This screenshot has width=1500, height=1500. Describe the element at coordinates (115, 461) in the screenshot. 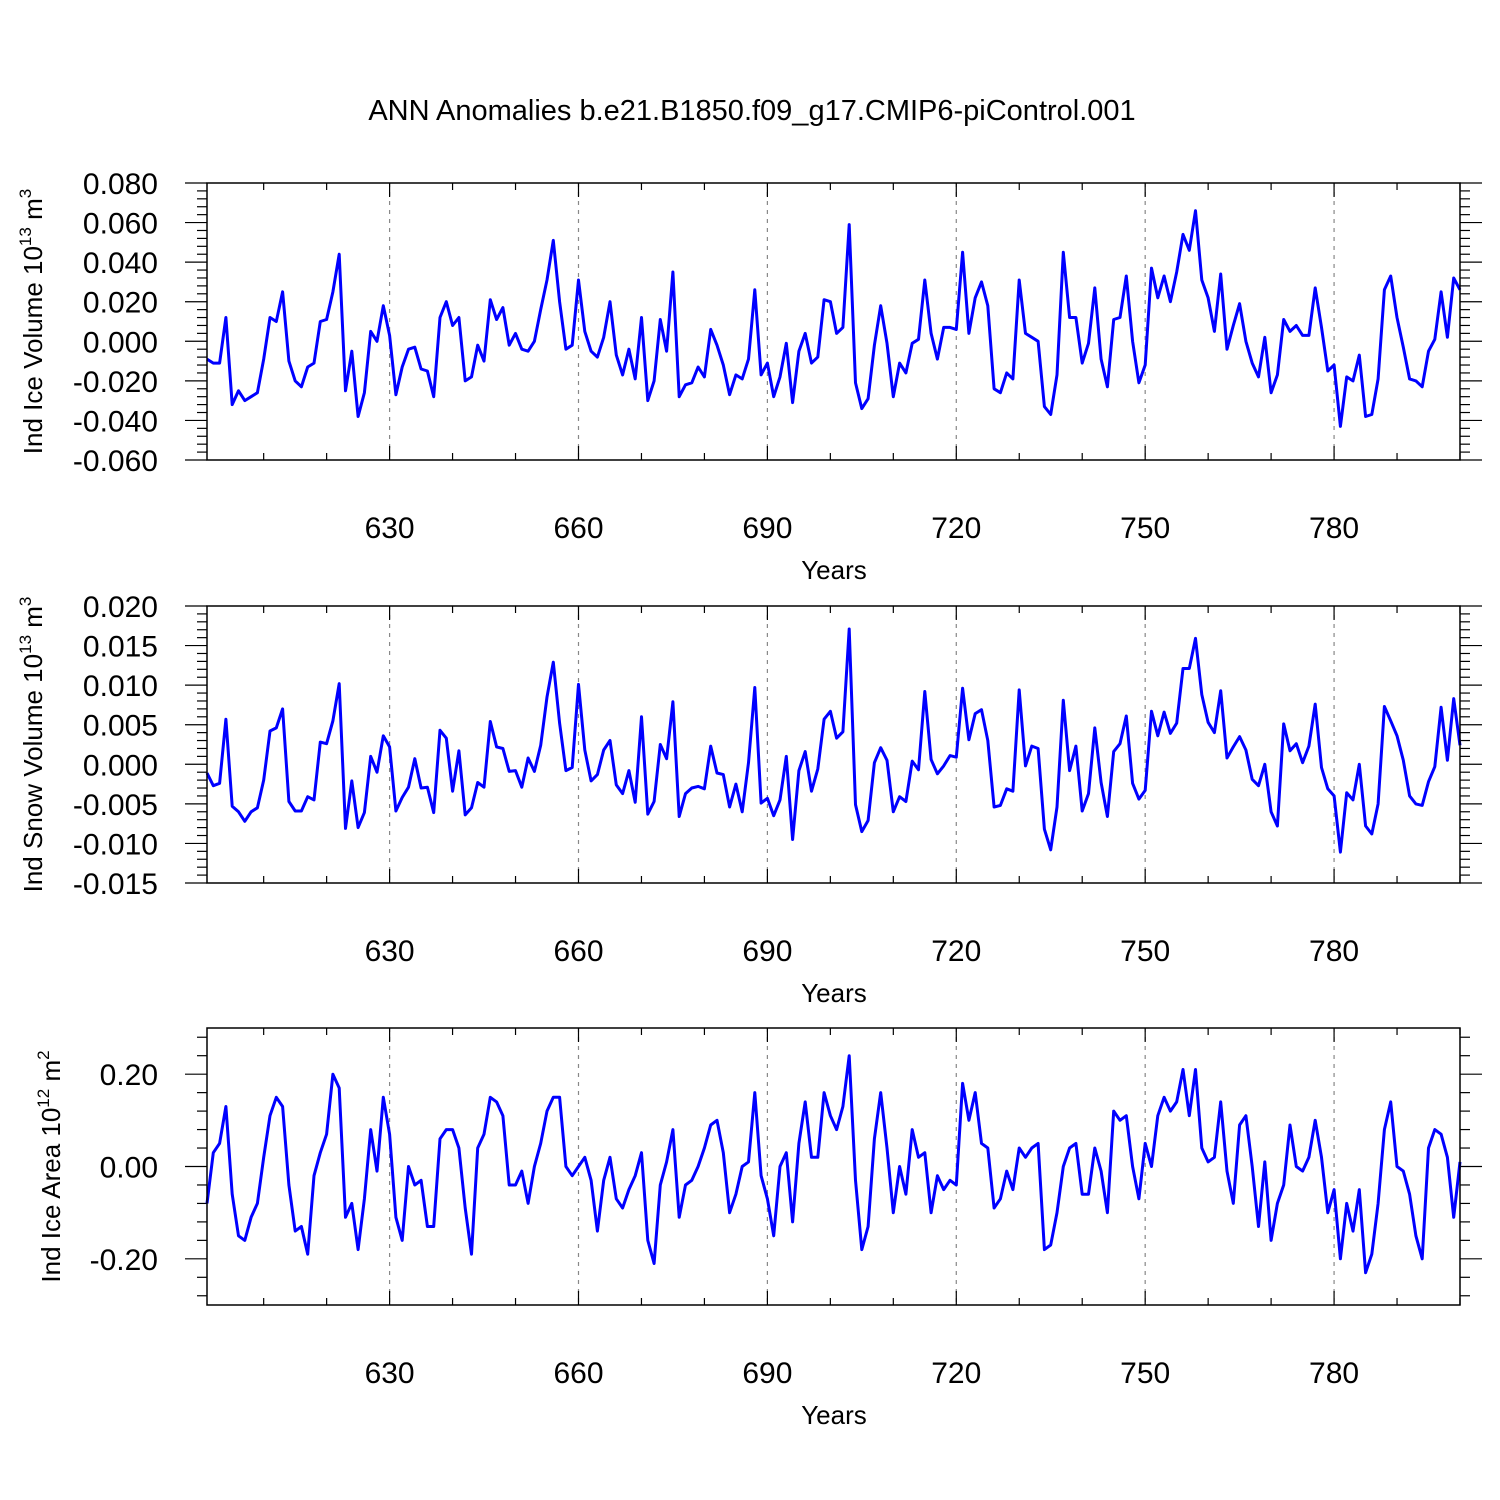

I see `y-tick-label: -0.060` at that location.